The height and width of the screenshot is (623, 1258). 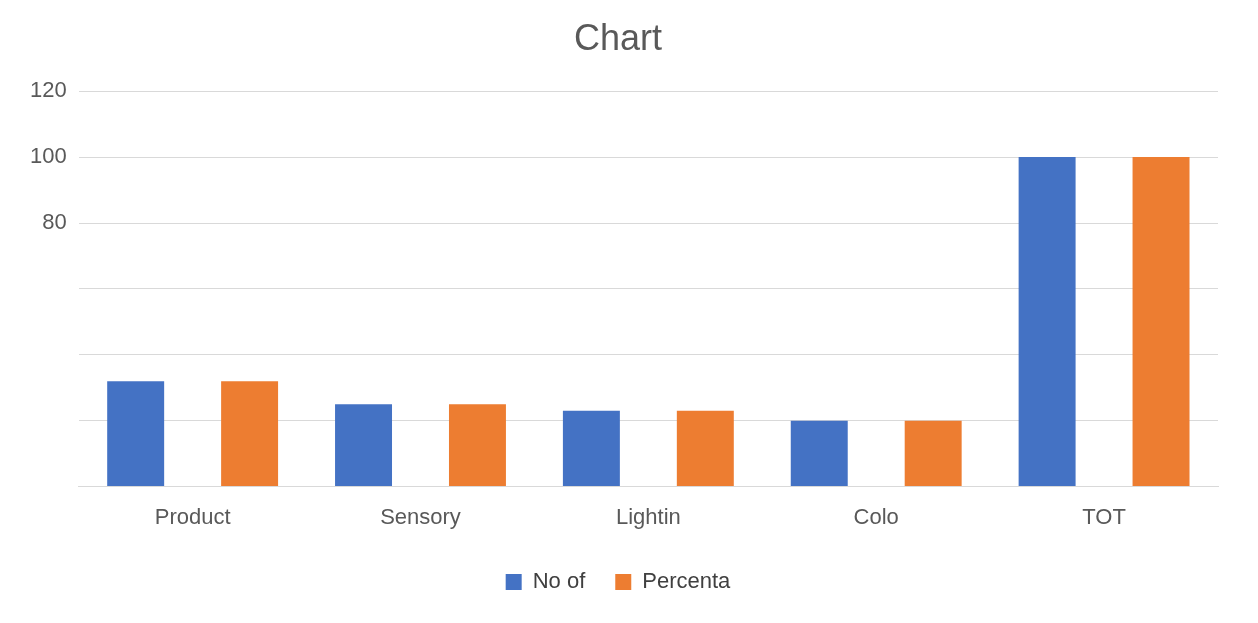 I want to click on y-tick-label: 80, so click(x=54, y=222).